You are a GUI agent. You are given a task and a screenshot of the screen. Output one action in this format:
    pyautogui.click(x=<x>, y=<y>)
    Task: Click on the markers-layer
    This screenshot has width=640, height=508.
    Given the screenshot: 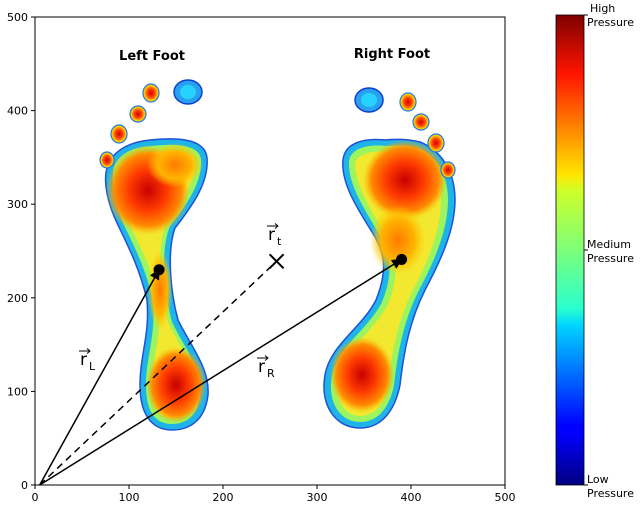 What is the action you would take?
    pyautogui.click(x=280, y=264)
    